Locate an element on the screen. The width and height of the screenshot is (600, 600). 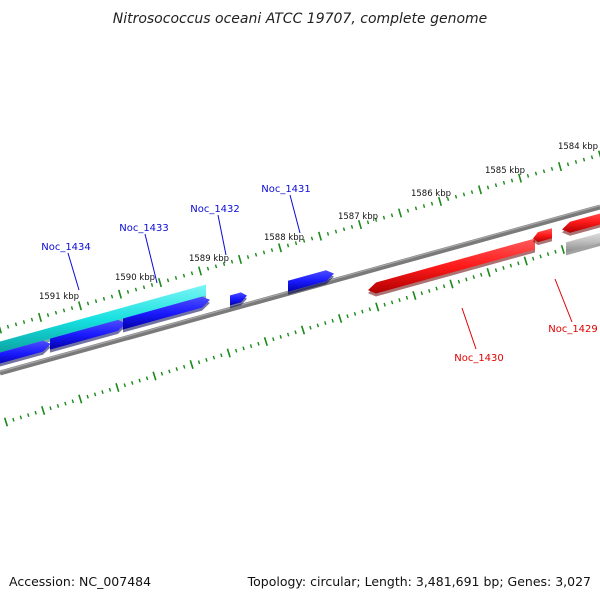
gene-label: Noc_1429 is located at coordinates (573, 329).